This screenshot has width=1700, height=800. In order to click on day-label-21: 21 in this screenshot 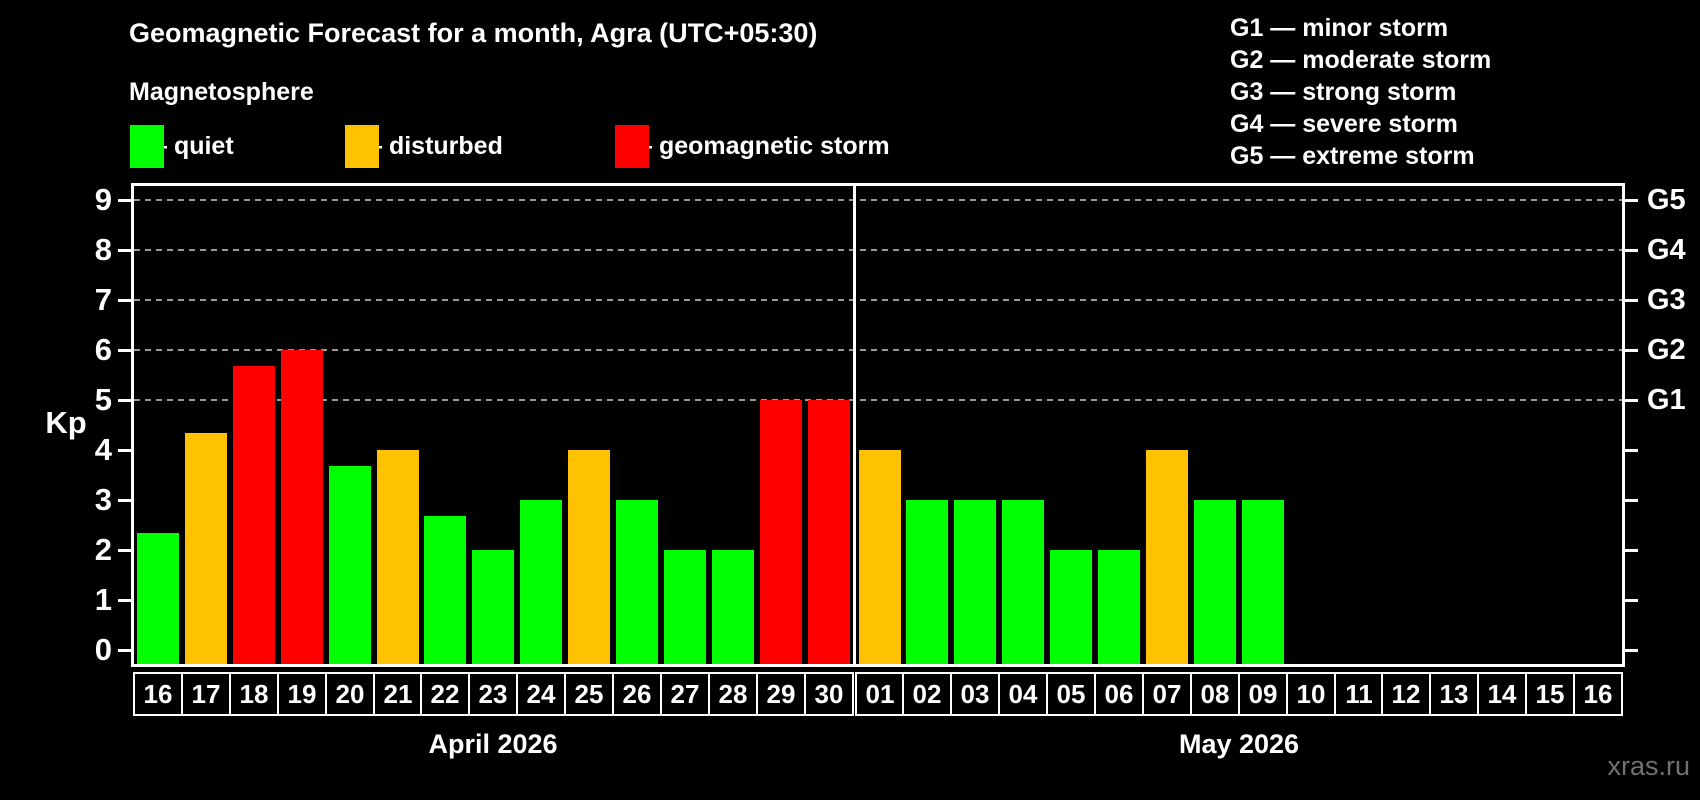, I will do `click(398, 694)`.